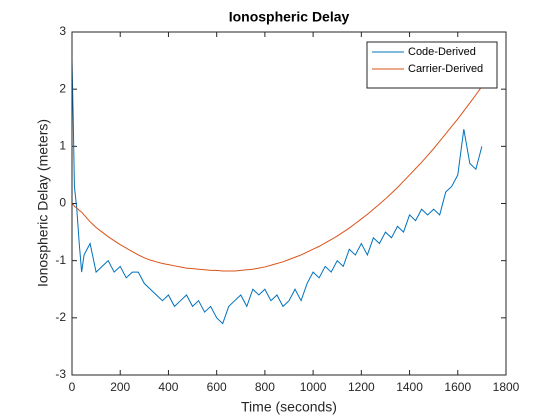 This screenshot has height=420, width=560. I want to click on y-tick-label: -1, so click(60, 260).